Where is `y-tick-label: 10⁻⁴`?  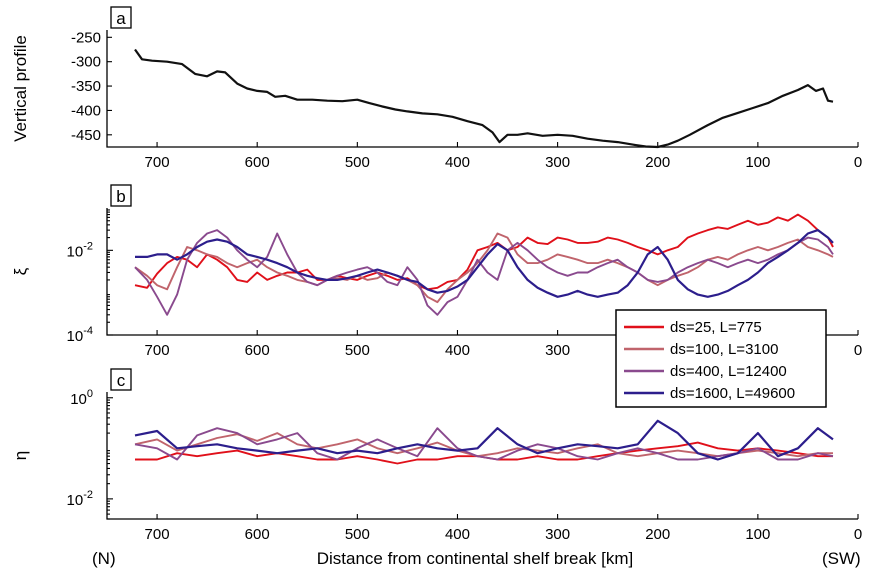
y-tick-label: 10⁻⁴ is located at coordinates (80, 335).